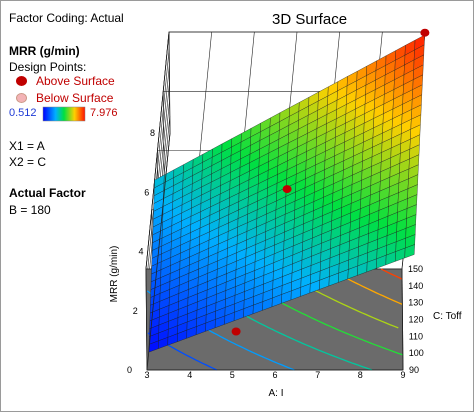 This screenshot has height=412, width=474. Describe the element at coordinates (23, 113) in the screenshot. I see `scale-min-label: 0.512` at that location.